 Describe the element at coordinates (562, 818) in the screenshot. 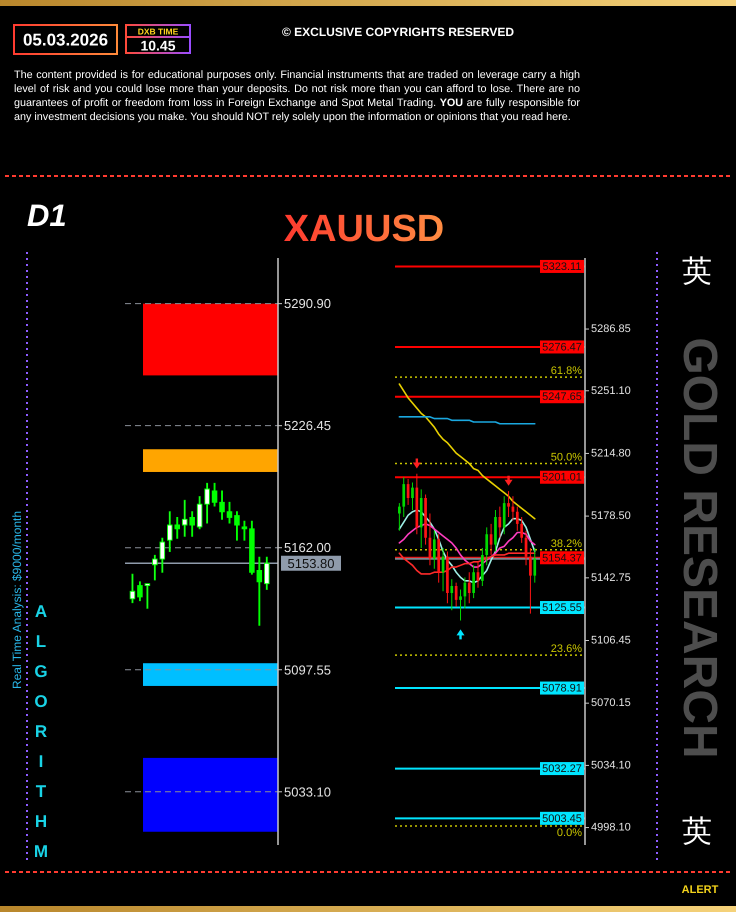

I see `ref-line-label: 5003.45` at that location.